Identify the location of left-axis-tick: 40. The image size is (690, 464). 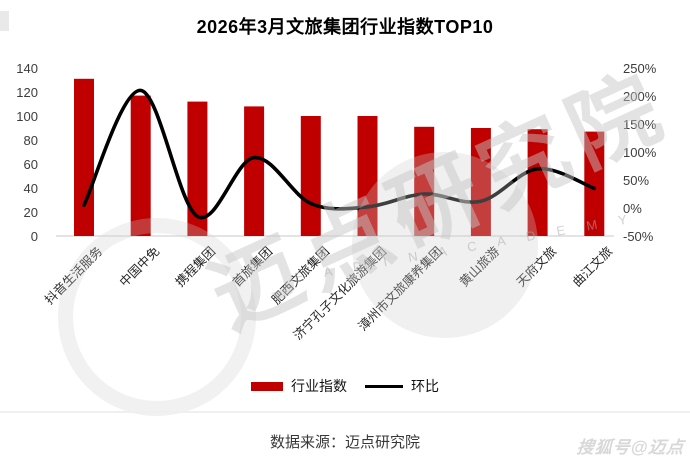
(30, 188).